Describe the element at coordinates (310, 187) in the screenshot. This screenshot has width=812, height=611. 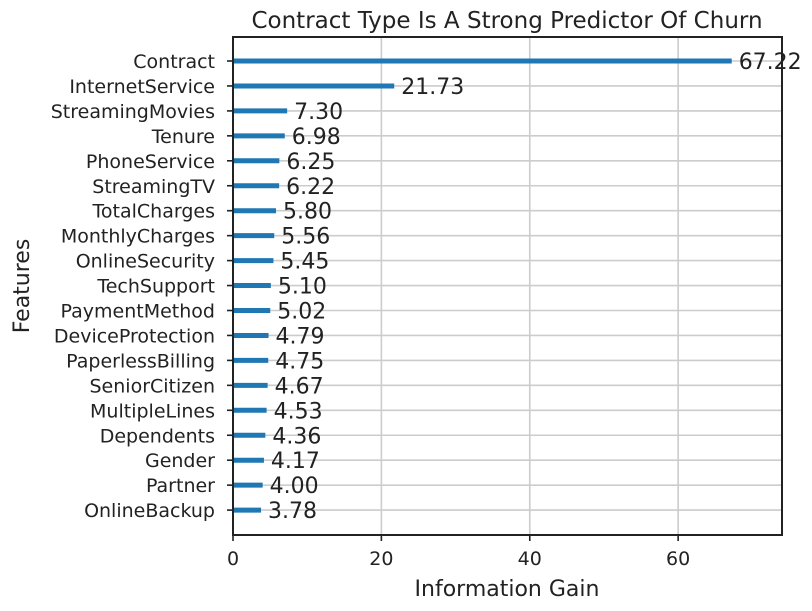
I see `data-label: 6.22` at that location.